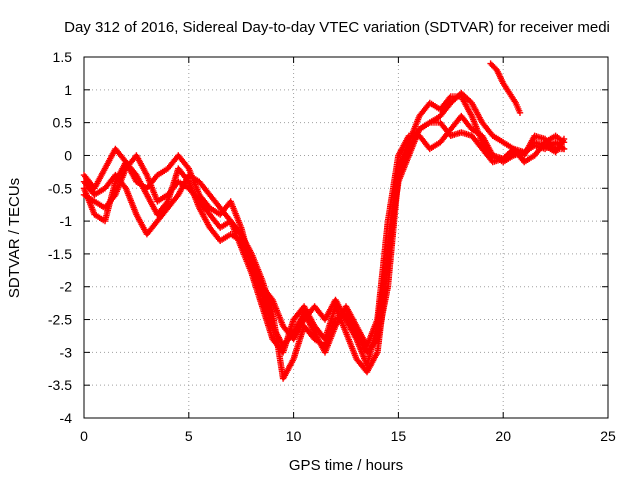 This screenshot has width=640, height=480. Describe the element at coordinates (68, 90) in the screenshot. I see `y-tick-label: 1` at that location.